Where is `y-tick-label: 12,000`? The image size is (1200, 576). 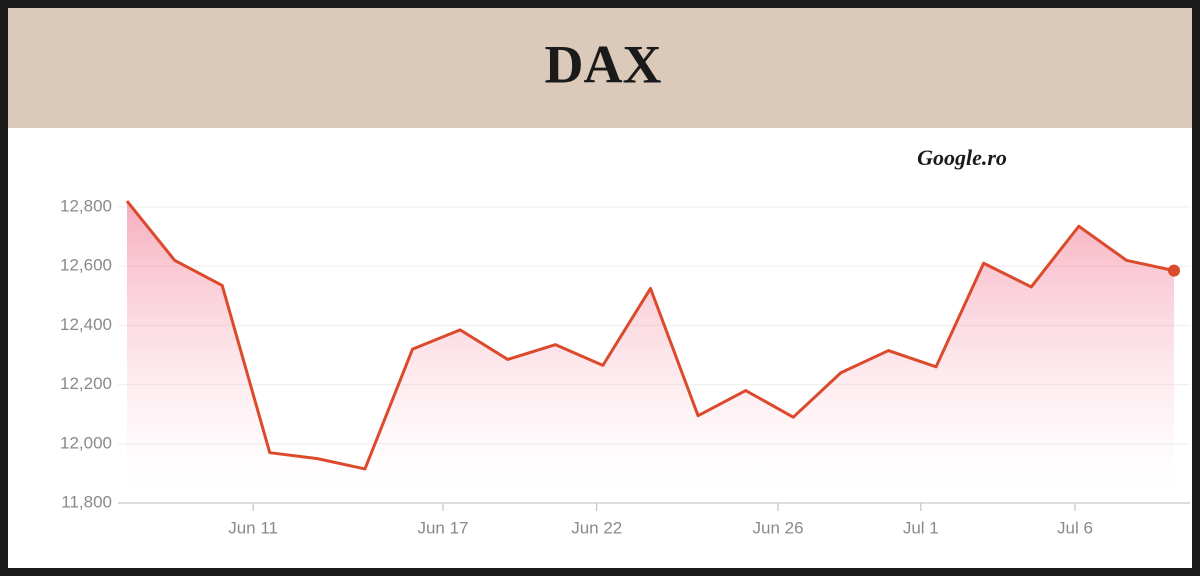 y-tick-label: 12,000 is located at coordinates (86, 442).